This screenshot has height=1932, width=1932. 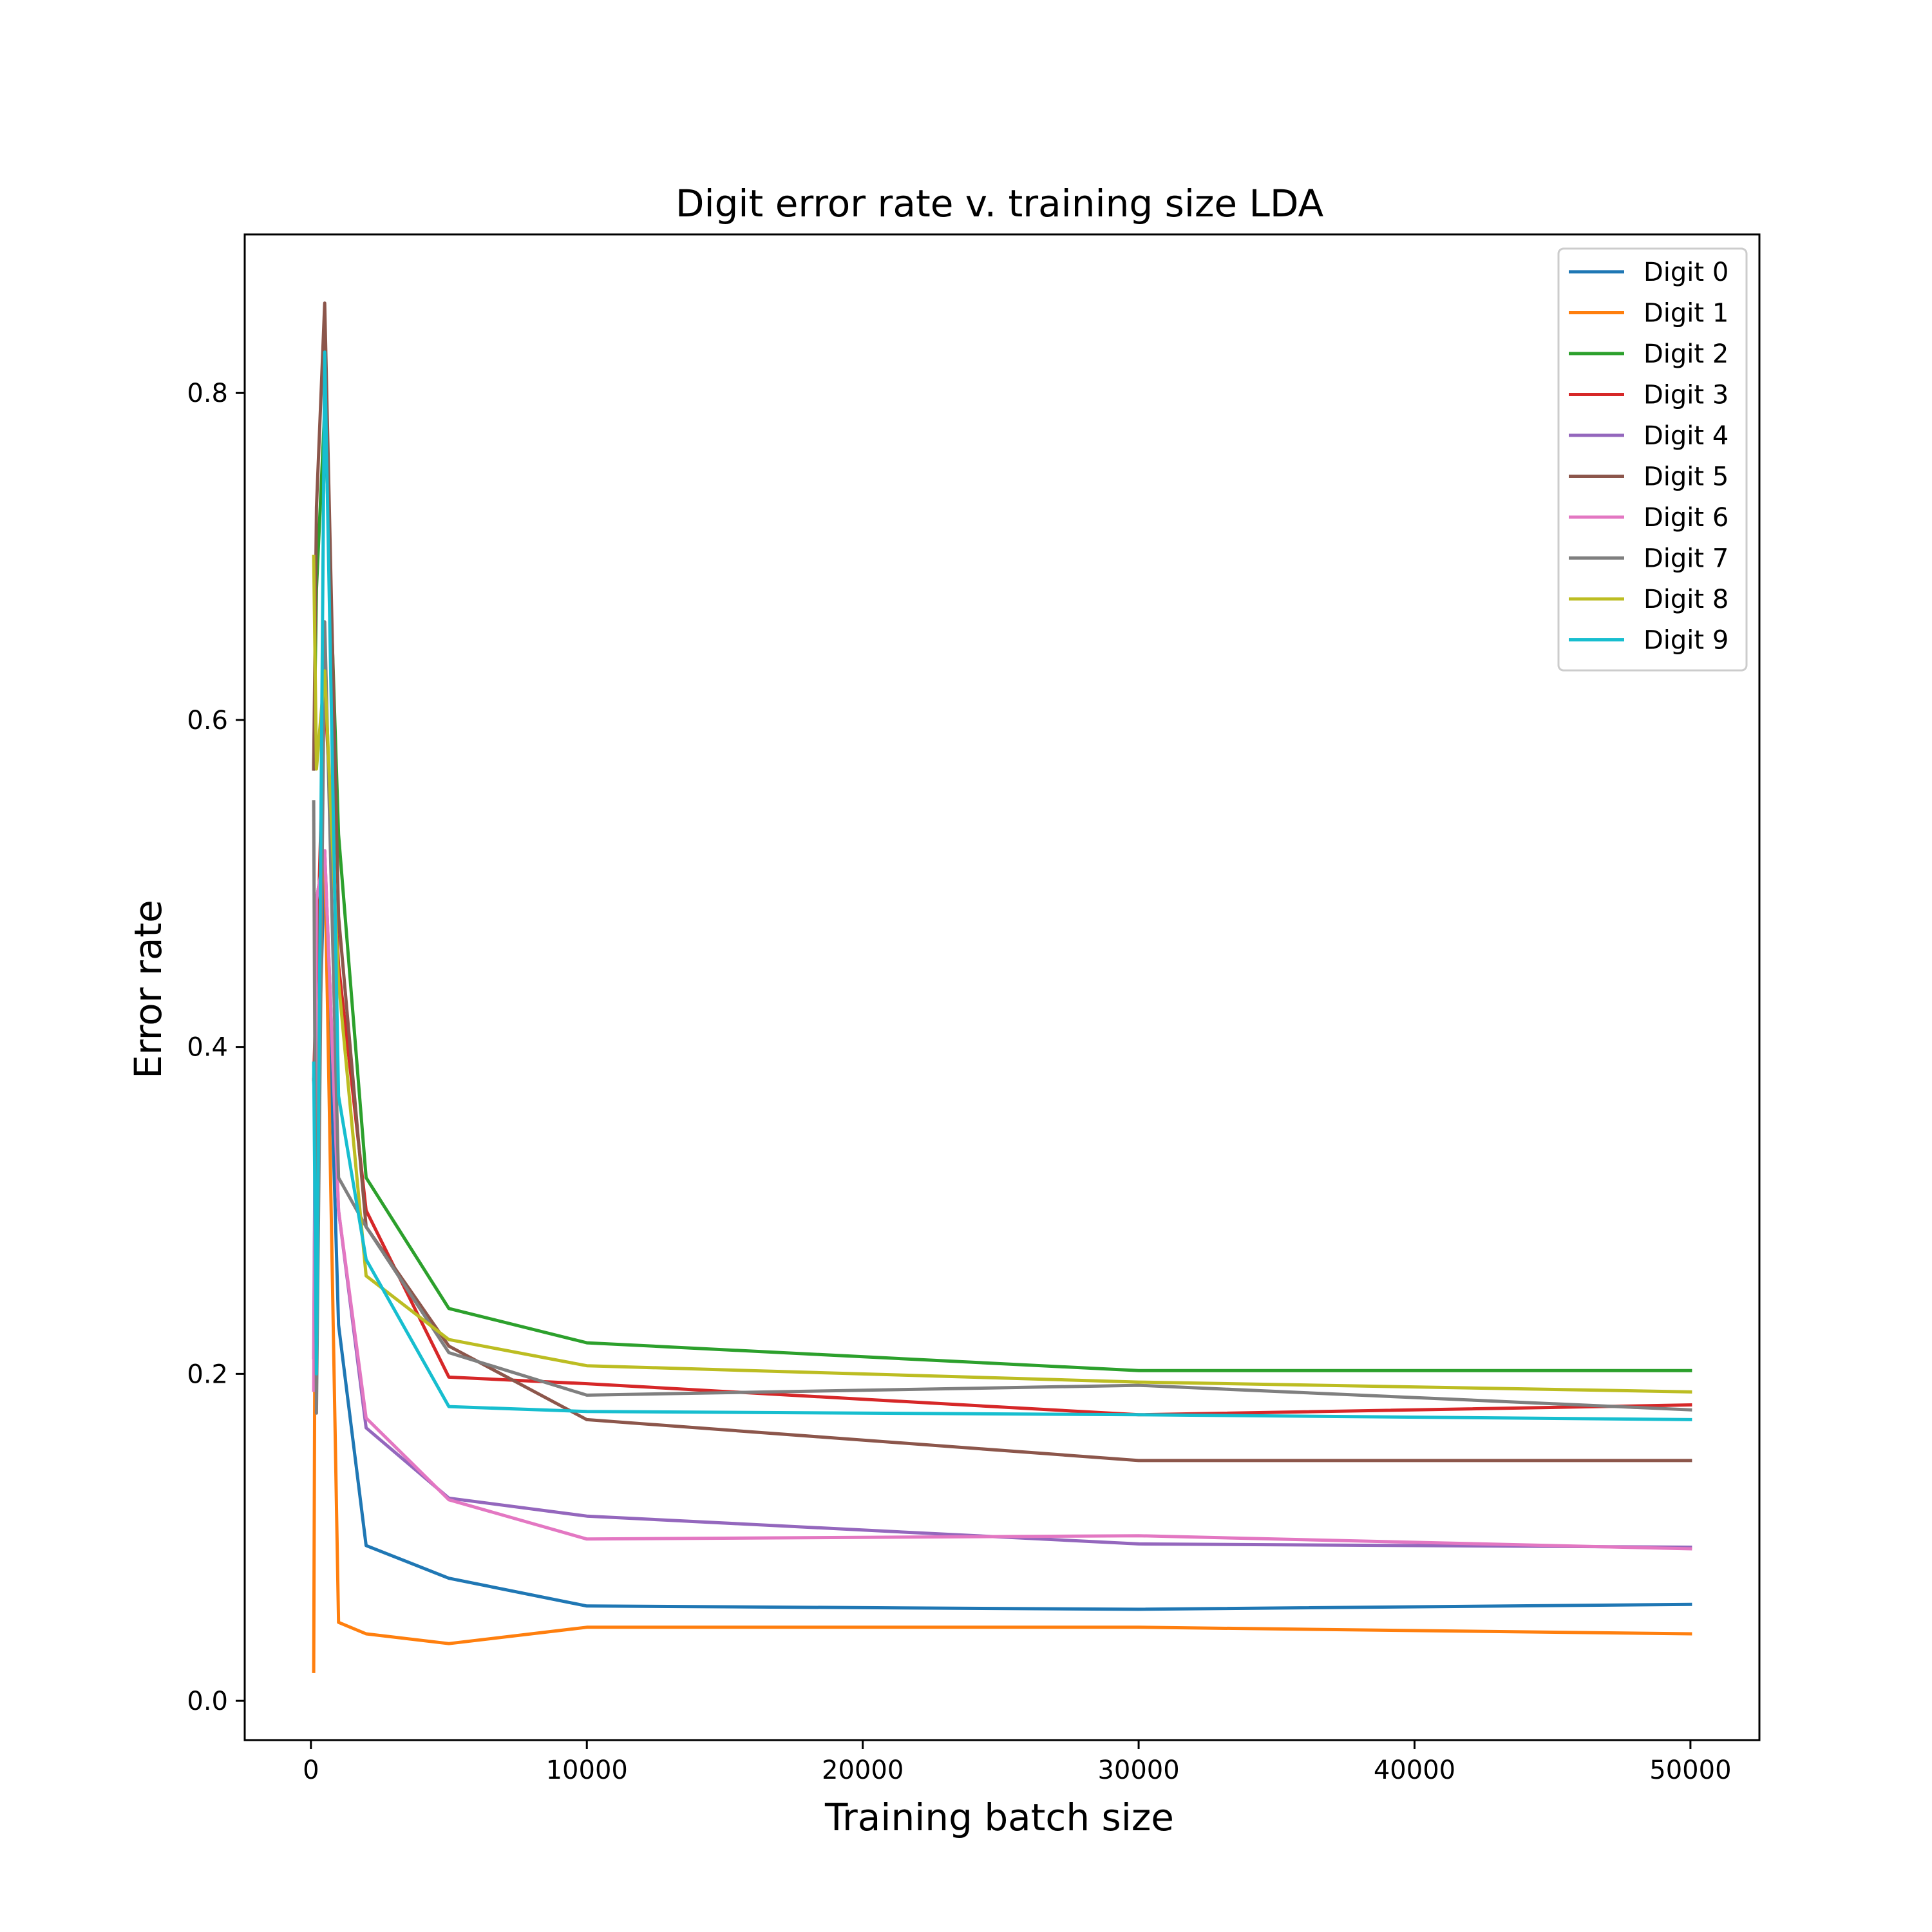 I want to click on legend-label-digit-9: Digit 9, so click(x=1686, y=641).